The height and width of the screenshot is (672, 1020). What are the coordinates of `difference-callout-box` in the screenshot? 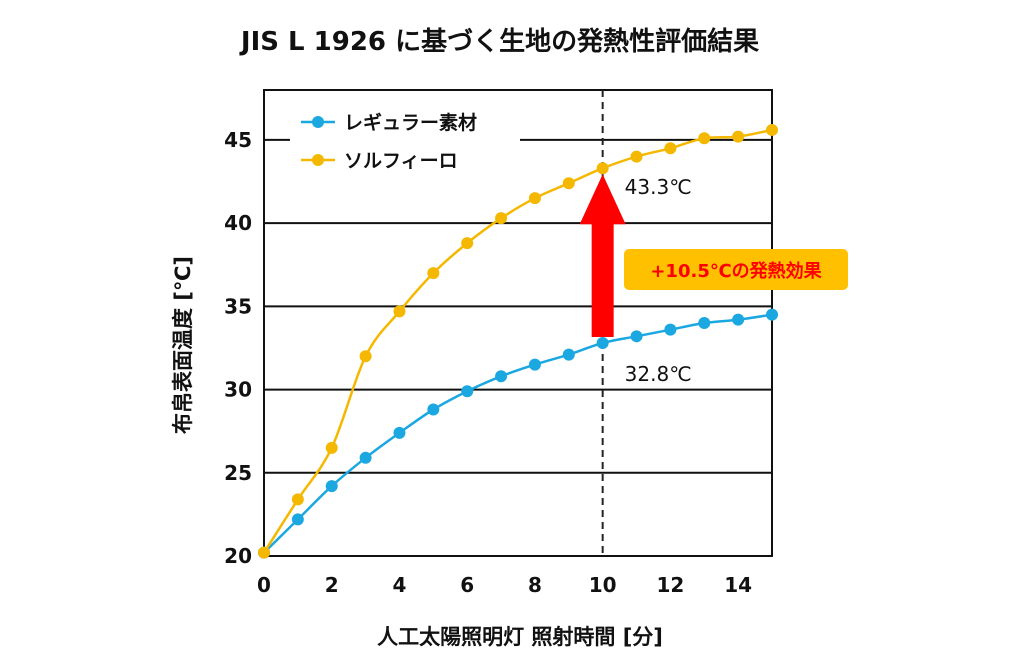 It's located at (736, 269).